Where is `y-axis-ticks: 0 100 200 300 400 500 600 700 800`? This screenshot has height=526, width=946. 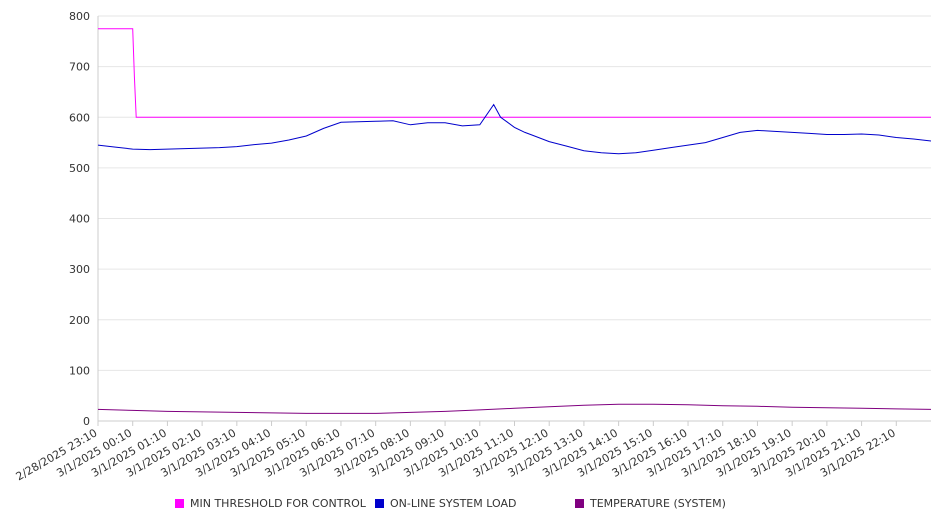 y-axis-ticks: 0 100 200 300 400 500 600 700 800 is located at coordinates (79, 219).